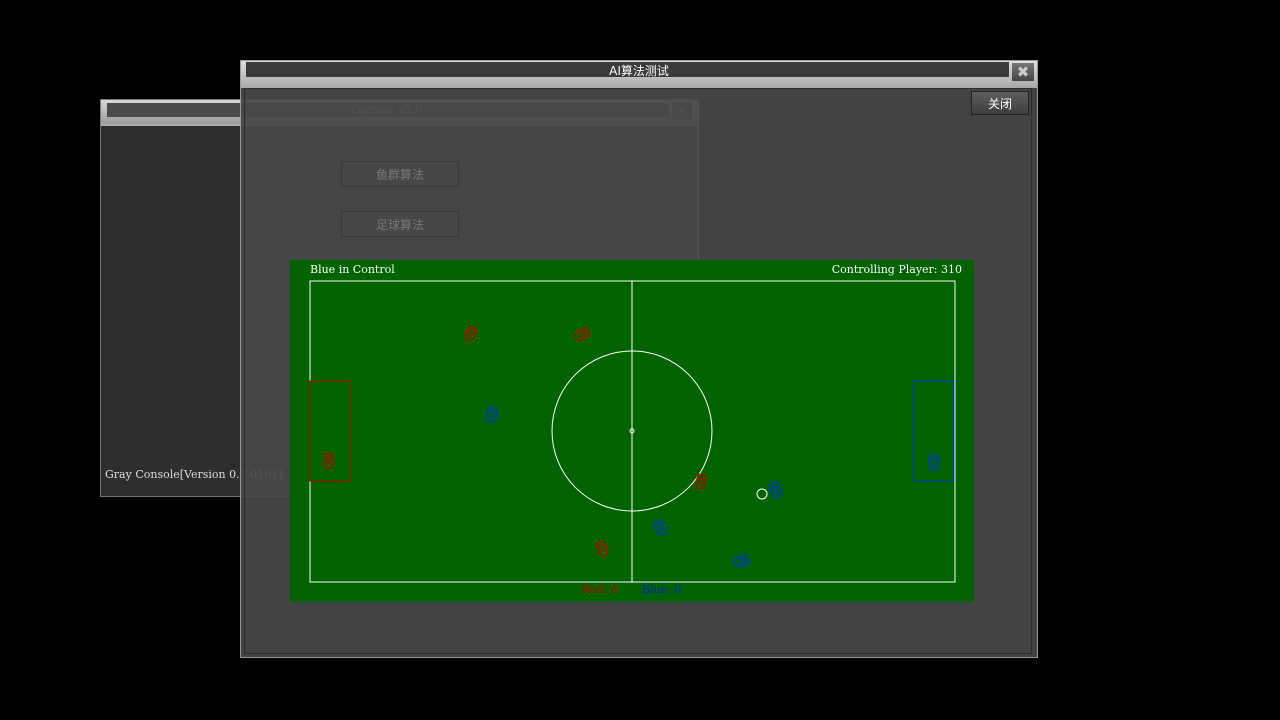 The image size is (1280, 720). I want to click on console-ghost-panel, so click(470, 181).